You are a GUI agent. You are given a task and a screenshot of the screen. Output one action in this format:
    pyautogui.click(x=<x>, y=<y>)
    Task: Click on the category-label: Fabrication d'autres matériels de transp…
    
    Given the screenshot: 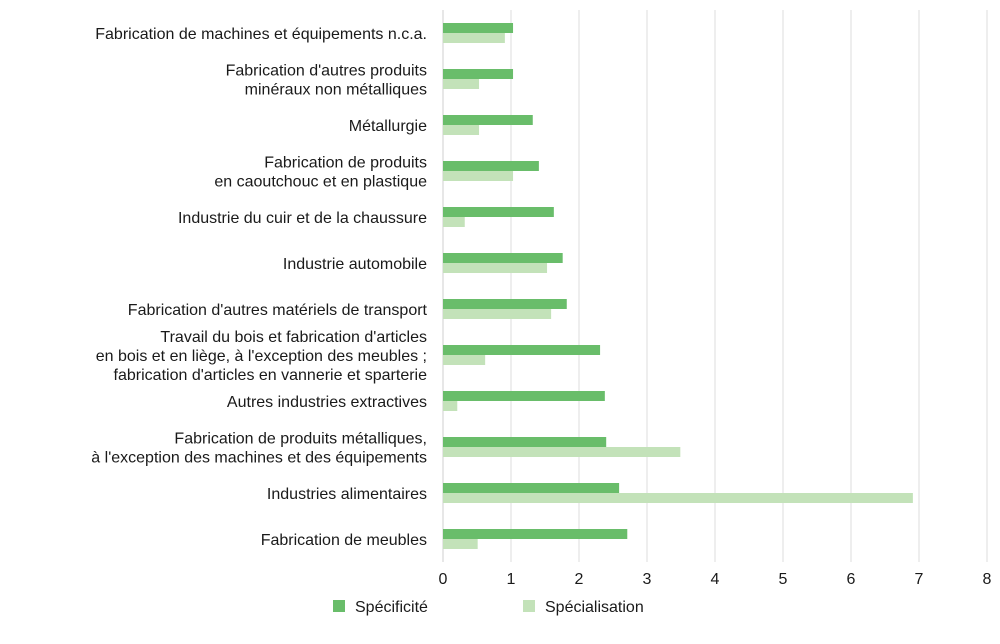 What is the action you would take?
    pyautogui.click(x=278, y=310)
    